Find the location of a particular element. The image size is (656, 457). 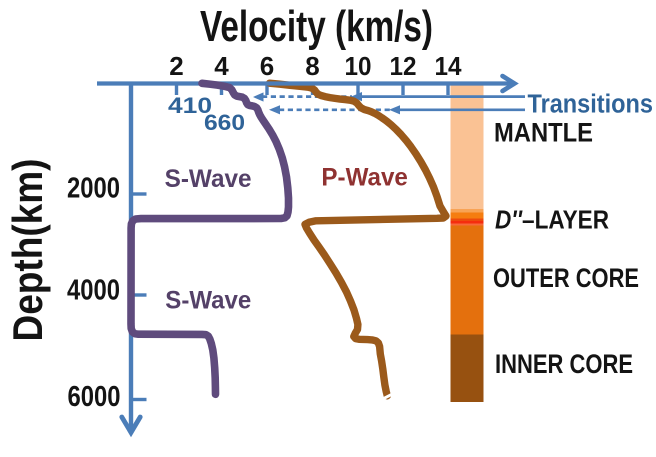

svg-text: 660 is located at coordinates (224, 122).